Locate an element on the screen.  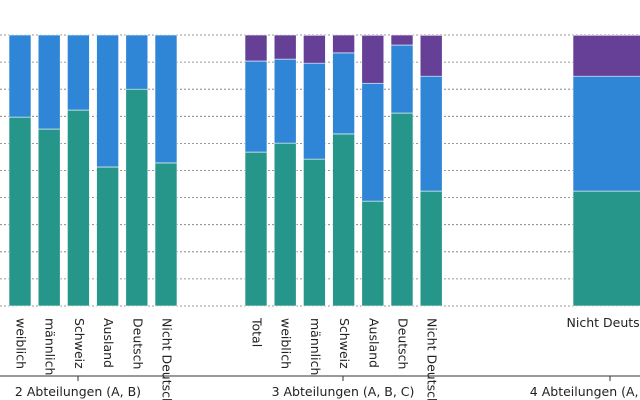
group-label: 3 Abteilungen (A, B, C) is located at coordinates (343, 391).